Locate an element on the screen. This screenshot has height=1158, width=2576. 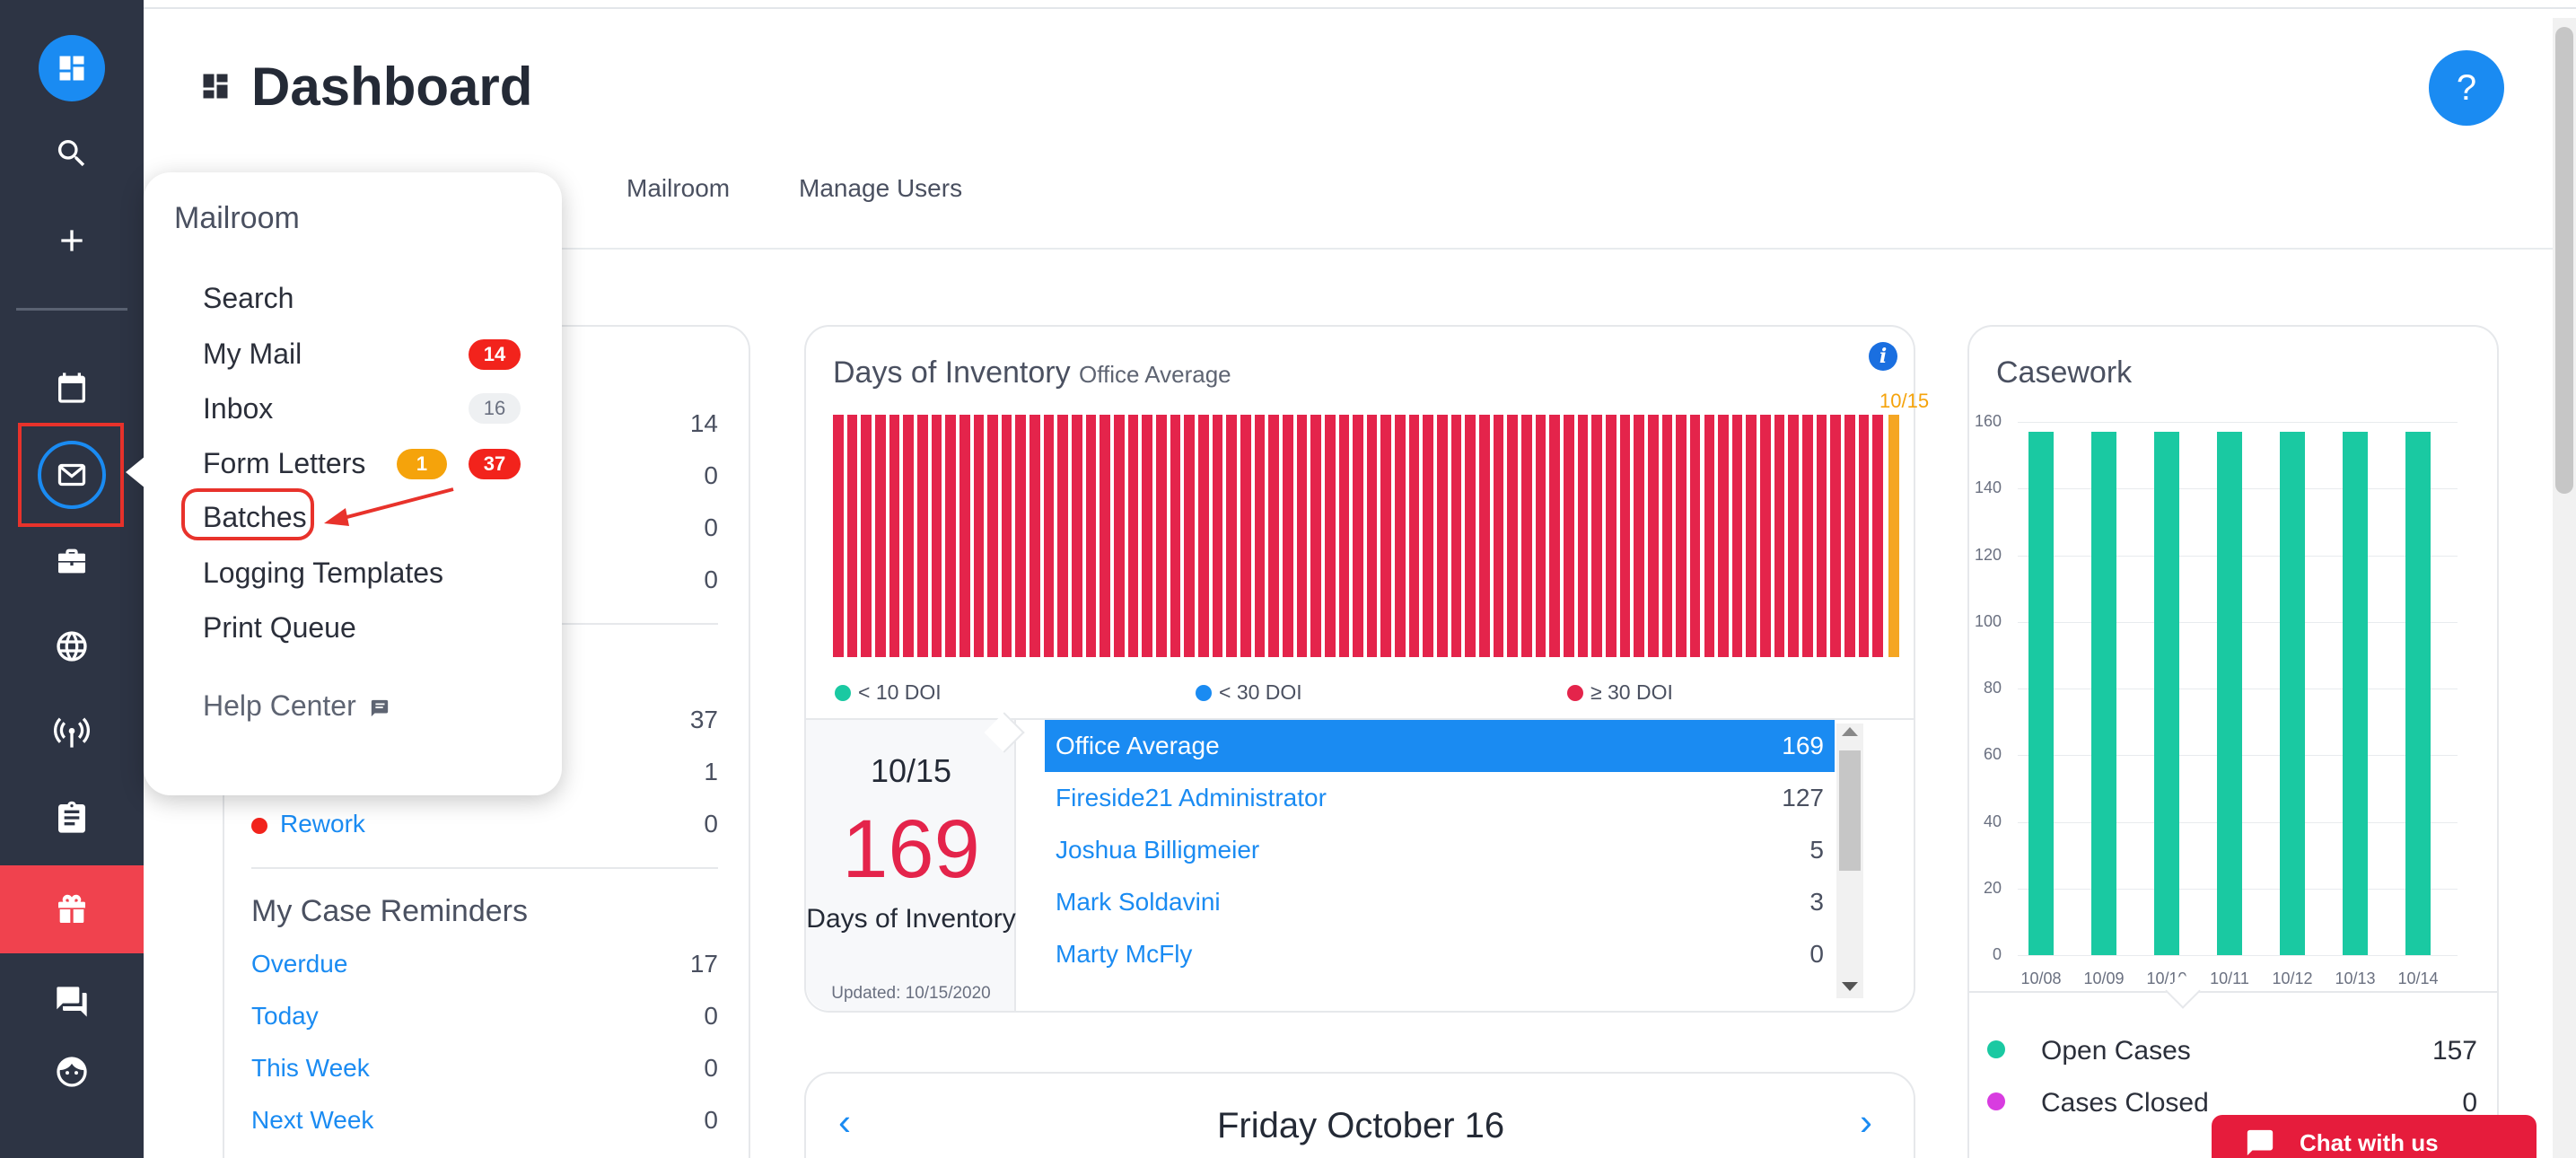
list-item: Fireside21 Administrator 127 is located at coordinates (1440, 797).